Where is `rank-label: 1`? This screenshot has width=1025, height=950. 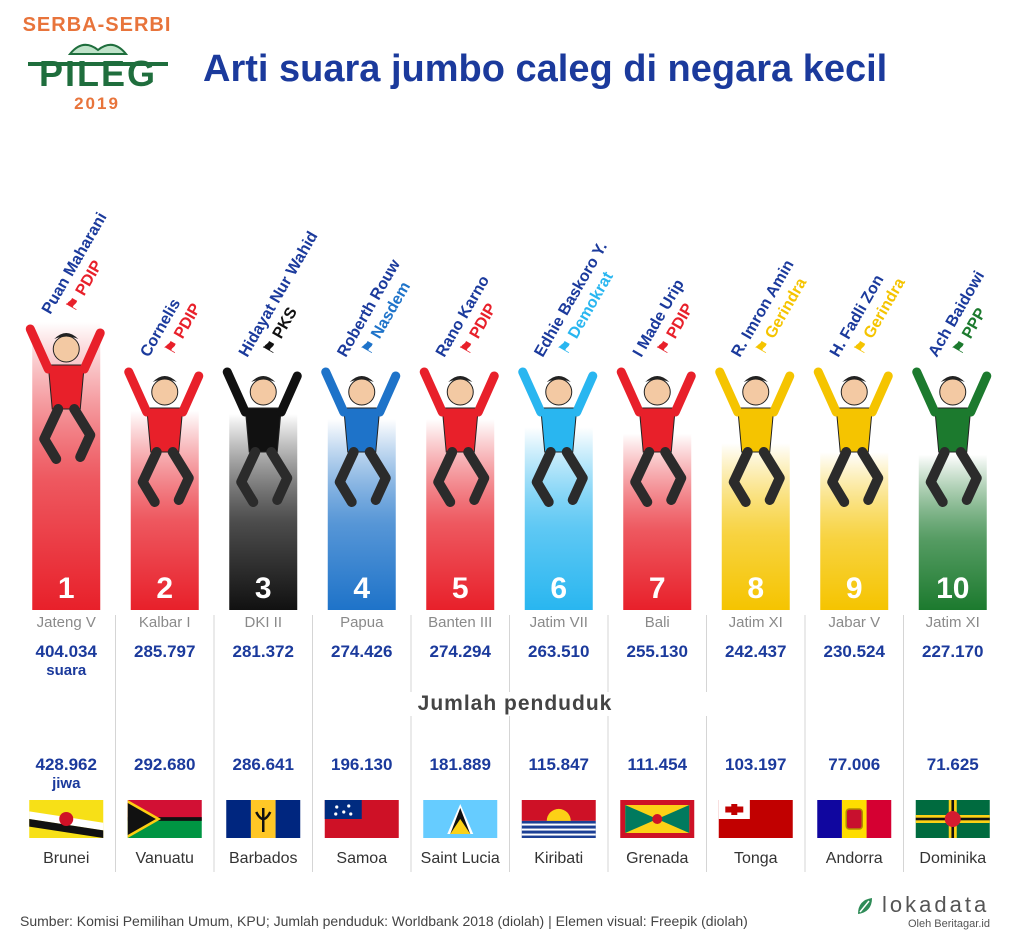
rank-label: 1 is located at coordinates (66, 588).